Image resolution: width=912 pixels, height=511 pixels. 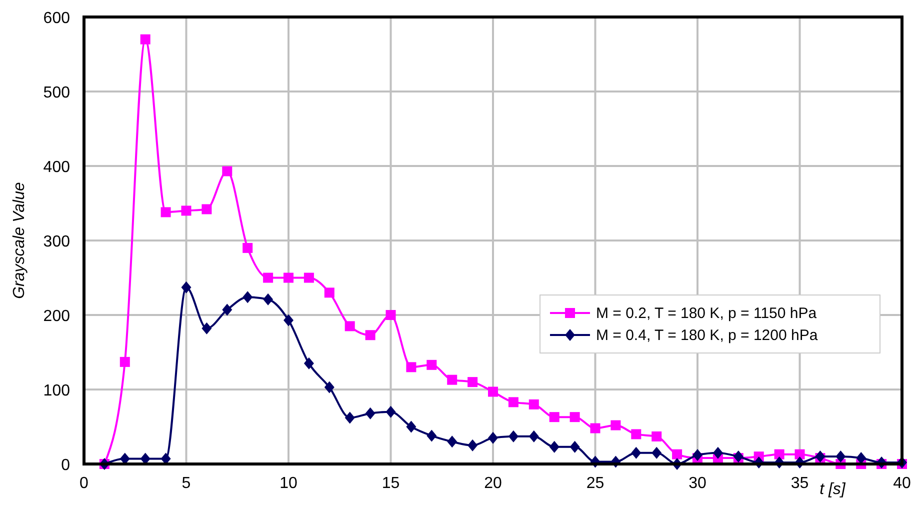 I want to click on x-tick-label: 25, so click(x=595, y=483).